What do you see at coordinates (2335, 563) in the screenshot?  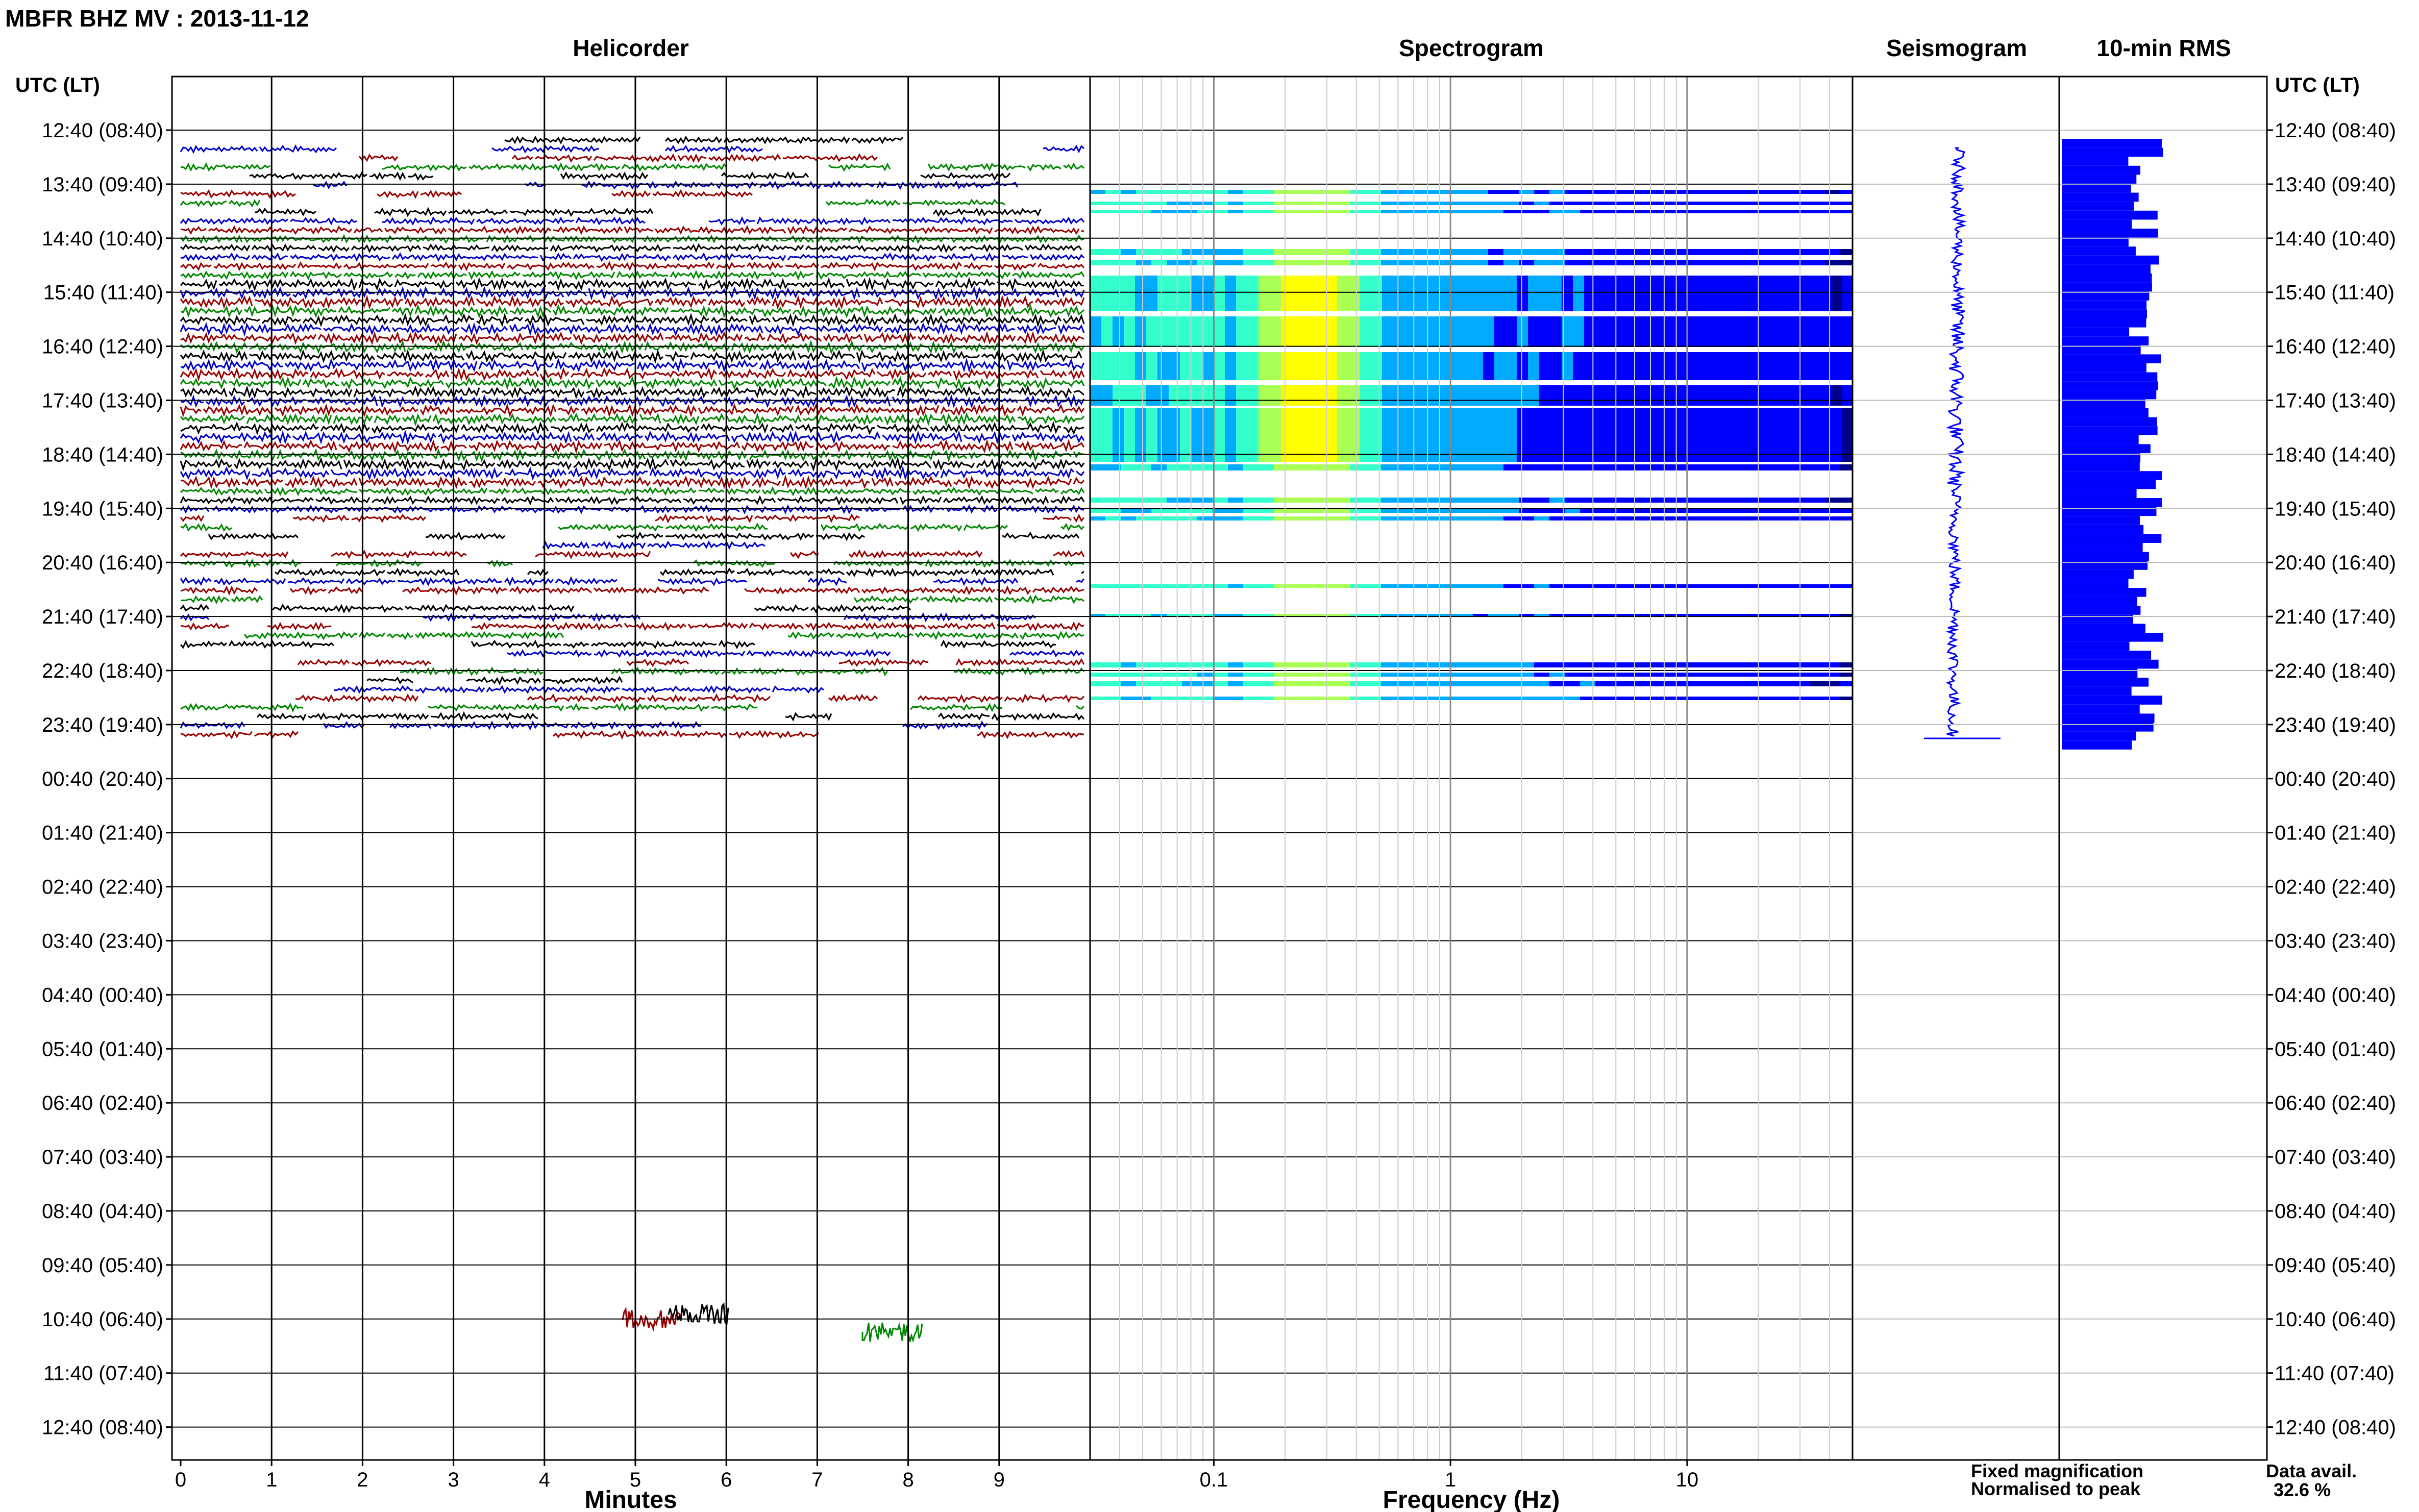 I see `y-tick-label-right: 20:40 (16:40)` at bounding box center [2335, 563].